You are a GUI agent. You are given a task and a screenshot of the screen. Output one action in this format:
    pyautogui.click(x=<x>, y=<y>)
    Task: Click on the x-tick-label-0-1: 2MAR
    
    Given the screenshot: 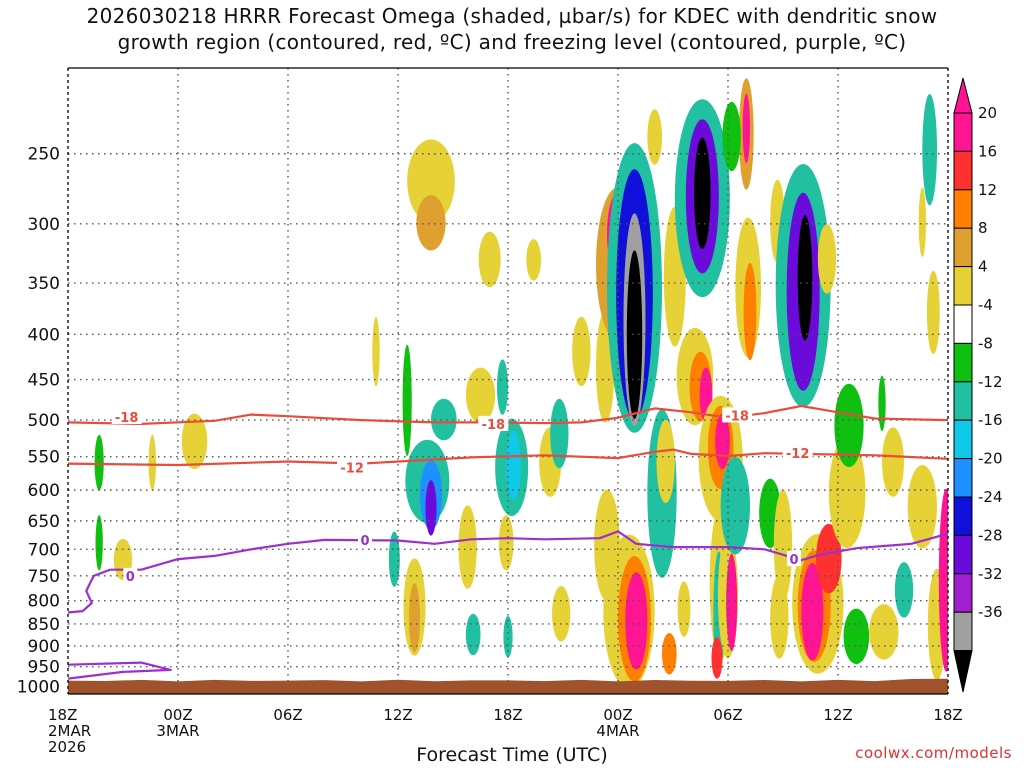 What is the action you would take?
    pyautogui.click(x=69, y=731)
    